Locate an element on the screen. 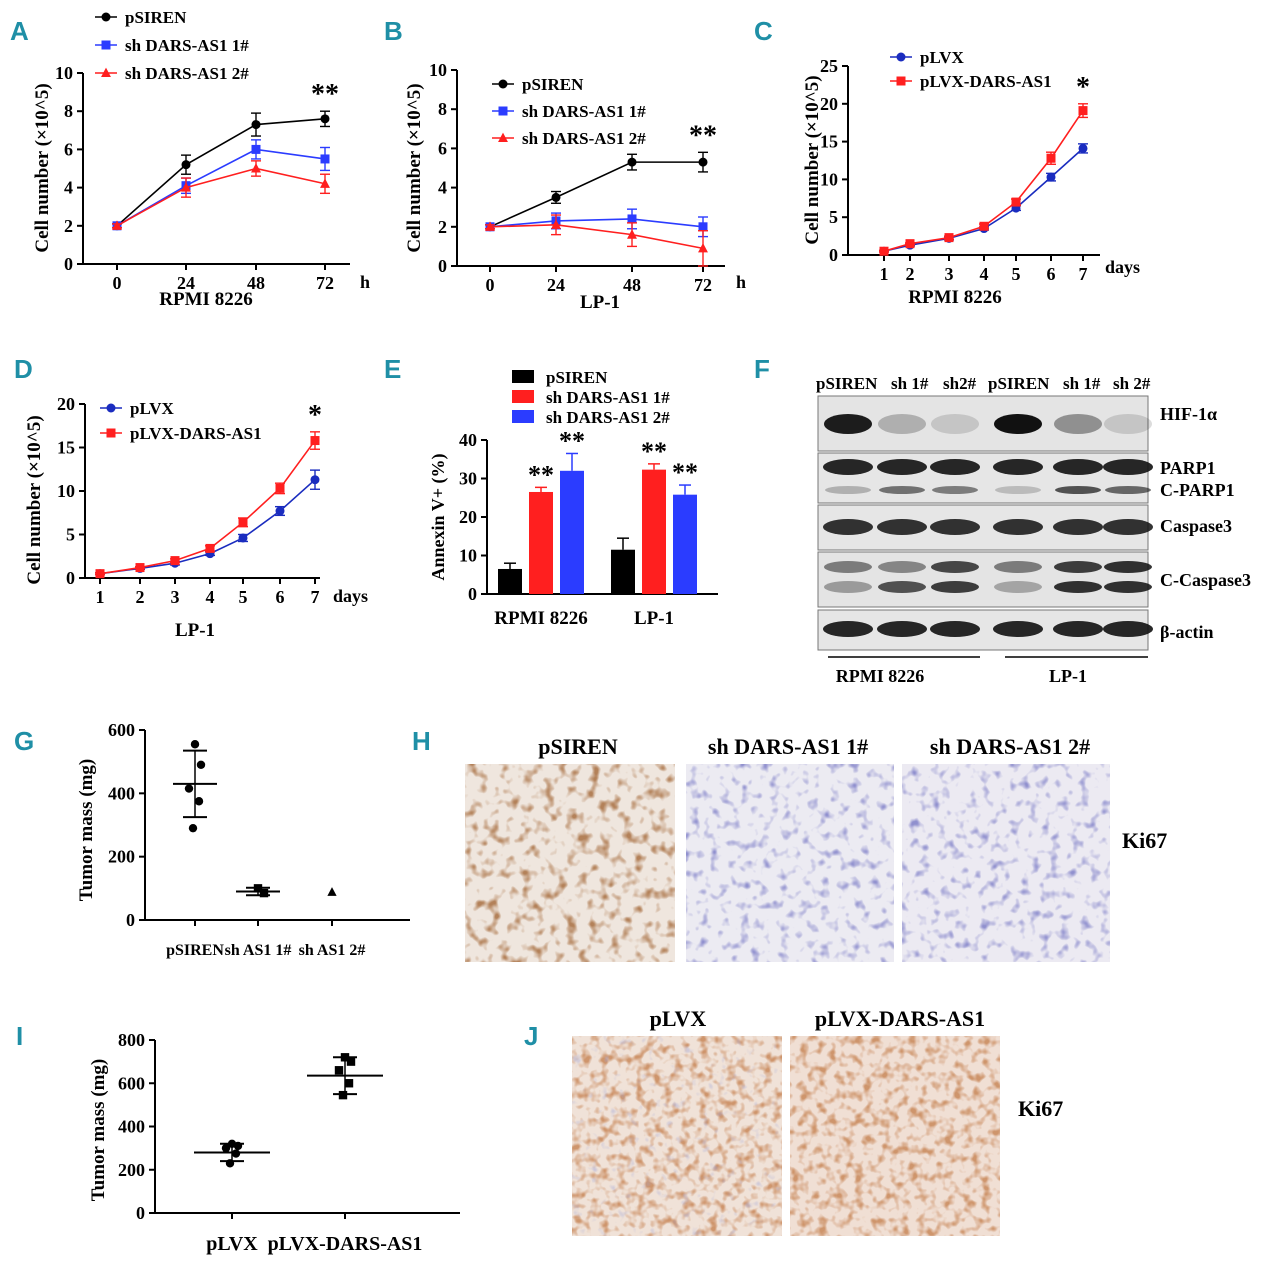  y-axis-title: Tumor mass (mg) is located at coordinates (86, 830).